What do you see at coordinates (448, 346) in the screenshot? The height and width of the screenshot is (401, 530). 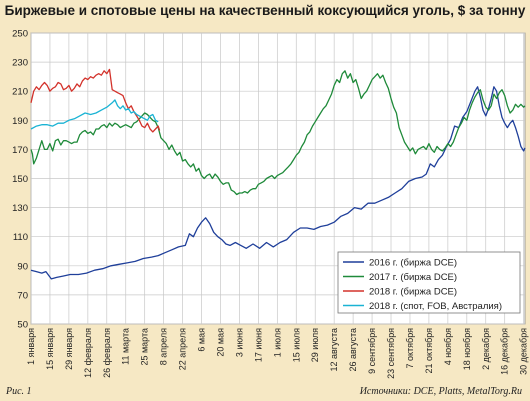 I see `x-tick-label: 4 ноября` at bounding box center [448, 346].